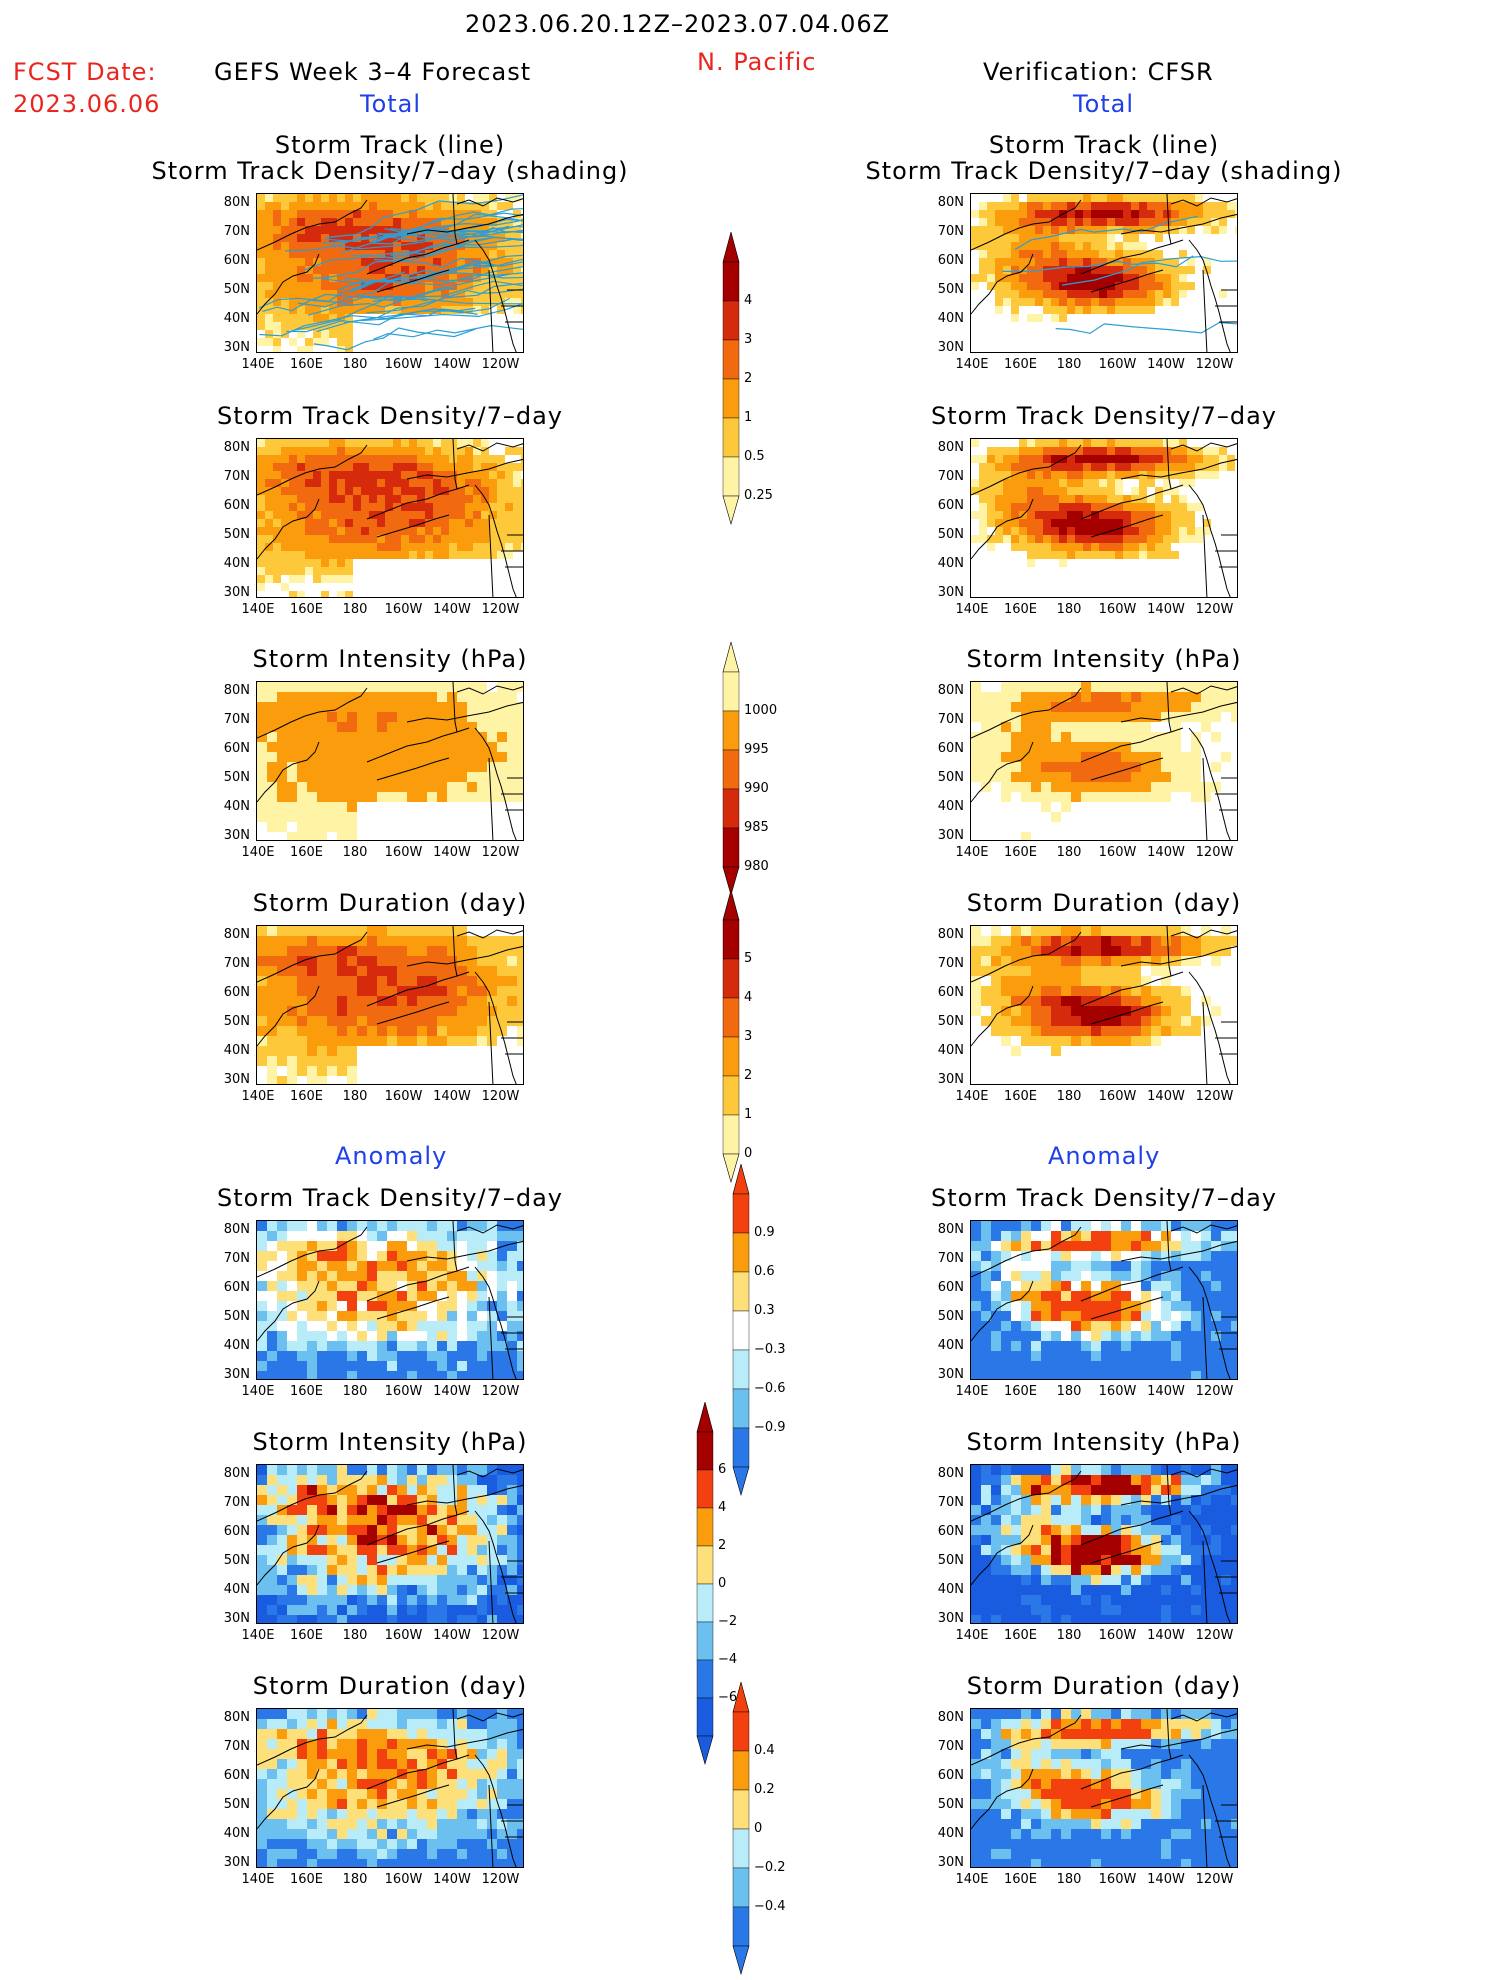  Describe the element at coordinates (452, 852) in the screenshot. I see `x-tick-label: 140W` at that location.